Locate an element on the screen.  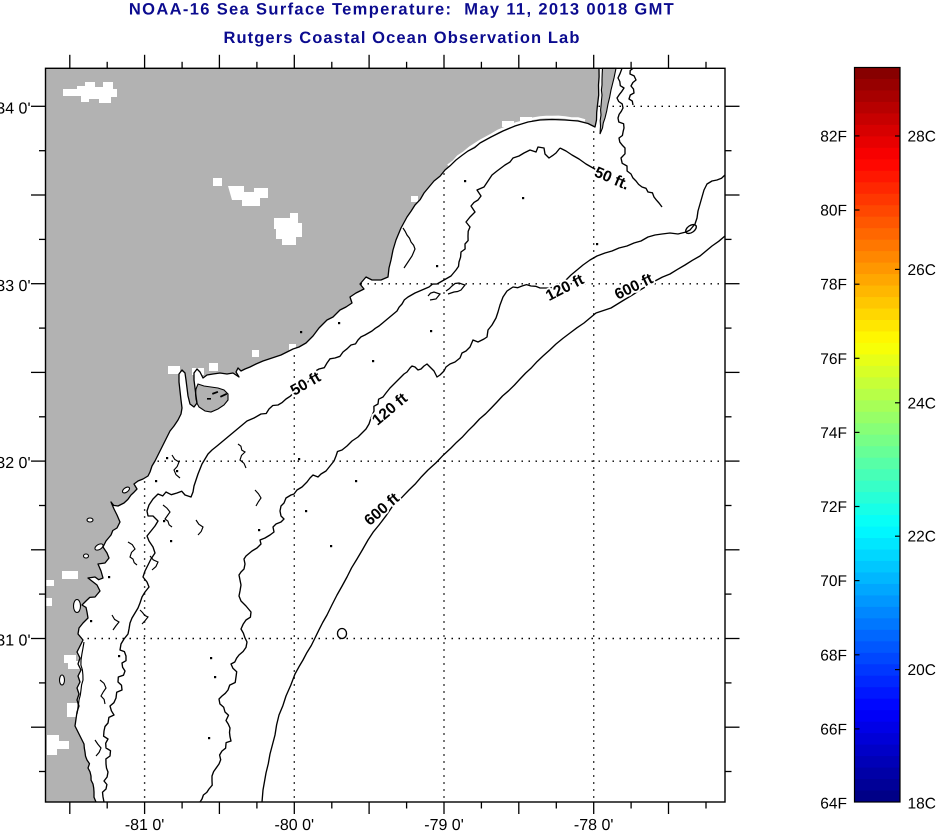
svg-text: 82F is located at coordinates (833, 136).